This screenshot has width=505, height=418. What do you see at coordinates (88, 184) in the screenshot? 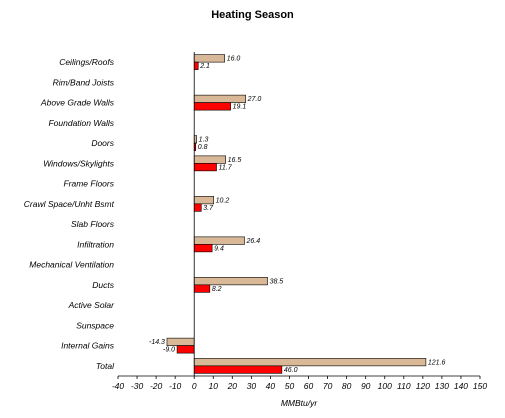
I see `category-label: Frame Floors` at bounding box center [88, 184].